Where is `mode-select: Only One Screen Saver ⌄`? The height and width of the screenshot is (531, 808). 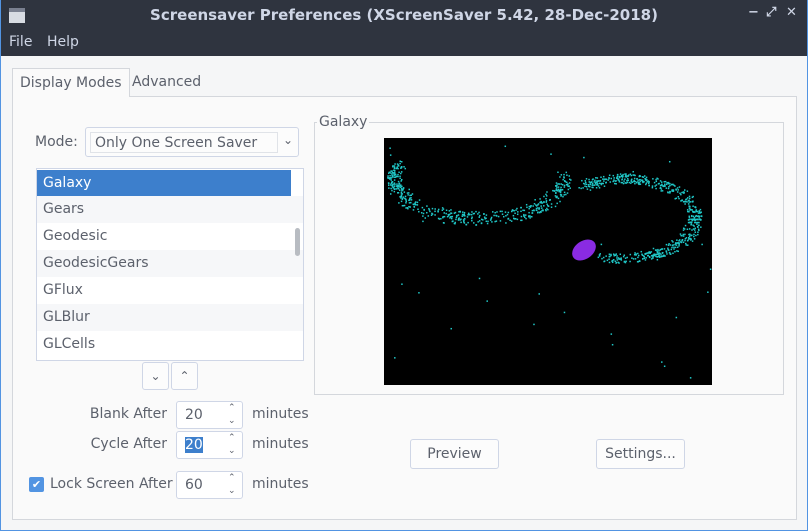
mode-select: Only One Screen Saver ⌄ is located at coordinates (192, 142).